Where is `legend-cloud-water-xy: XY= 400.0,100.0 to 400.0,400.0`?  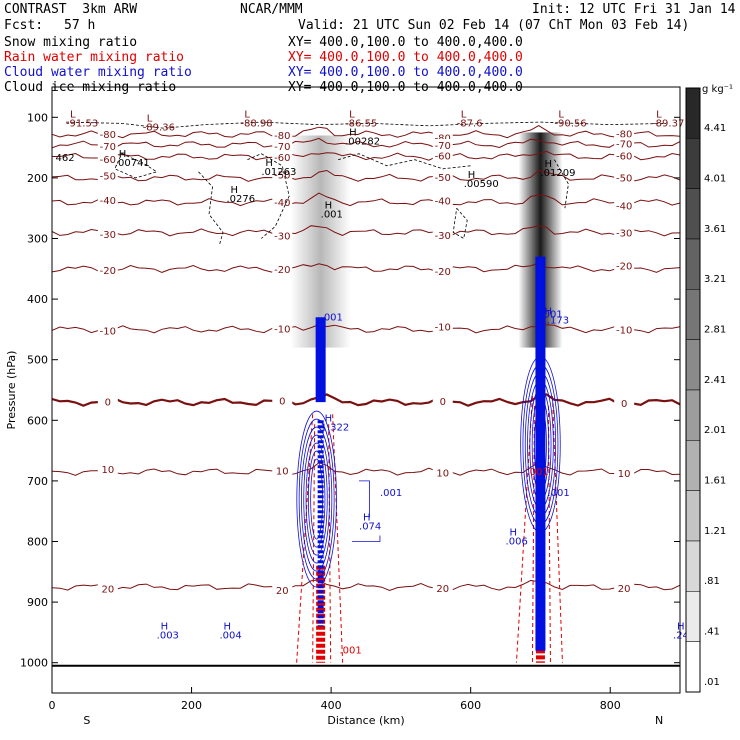 legend-cloud-water-xy: XY= 400.0,100.0 to 400.0,400.0 is located at coordinates (405, 72).